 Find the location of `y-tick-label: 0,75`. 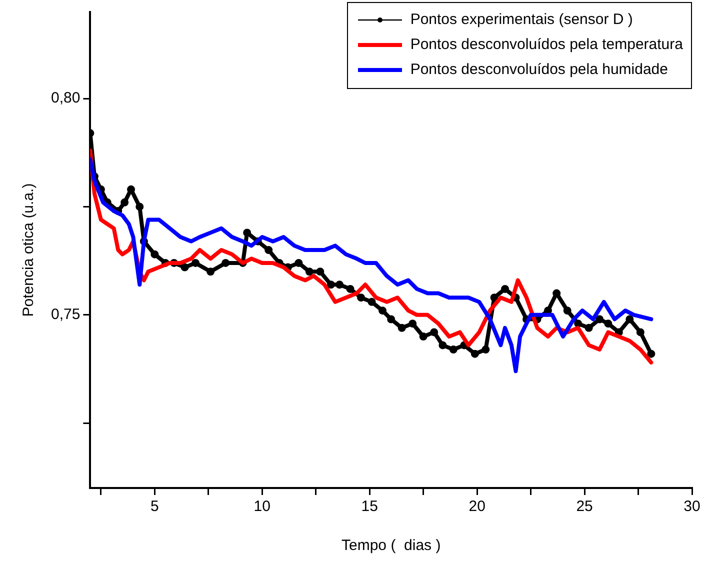

y-tick-label: 0,75 is located at coordinates (65, 315).